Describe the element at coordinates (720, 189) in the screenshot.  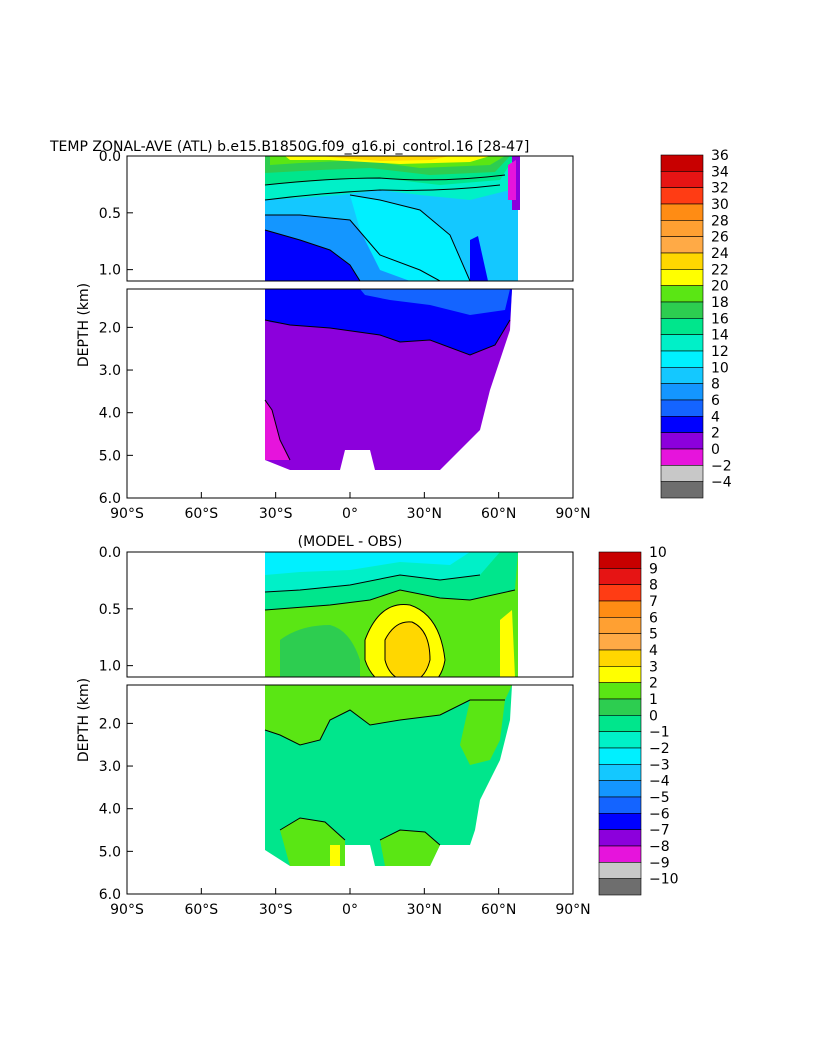
I see `temp-colorbar-label: 32` at that location.